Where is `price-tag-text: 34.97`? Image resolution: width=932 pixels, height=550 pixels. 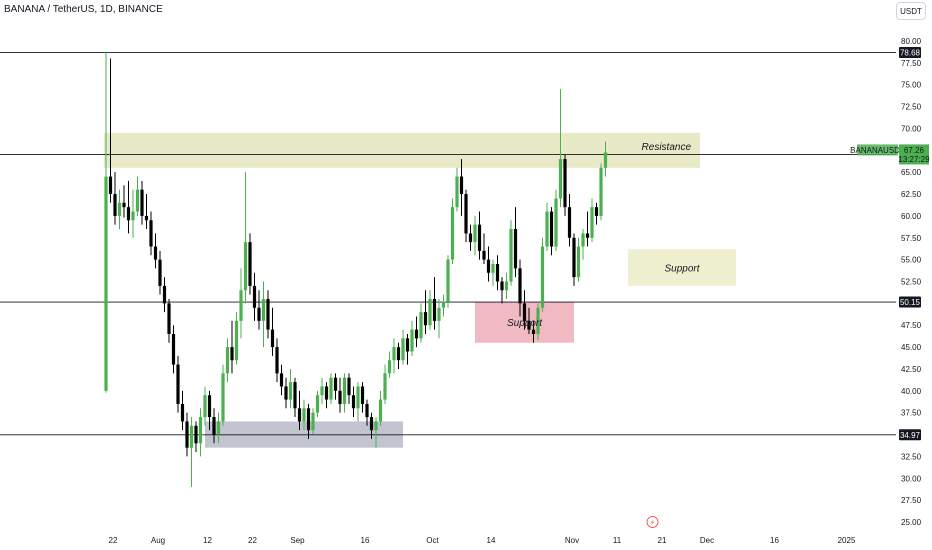
price-tag-text: 34.97 is located at coordinates (910, 435).